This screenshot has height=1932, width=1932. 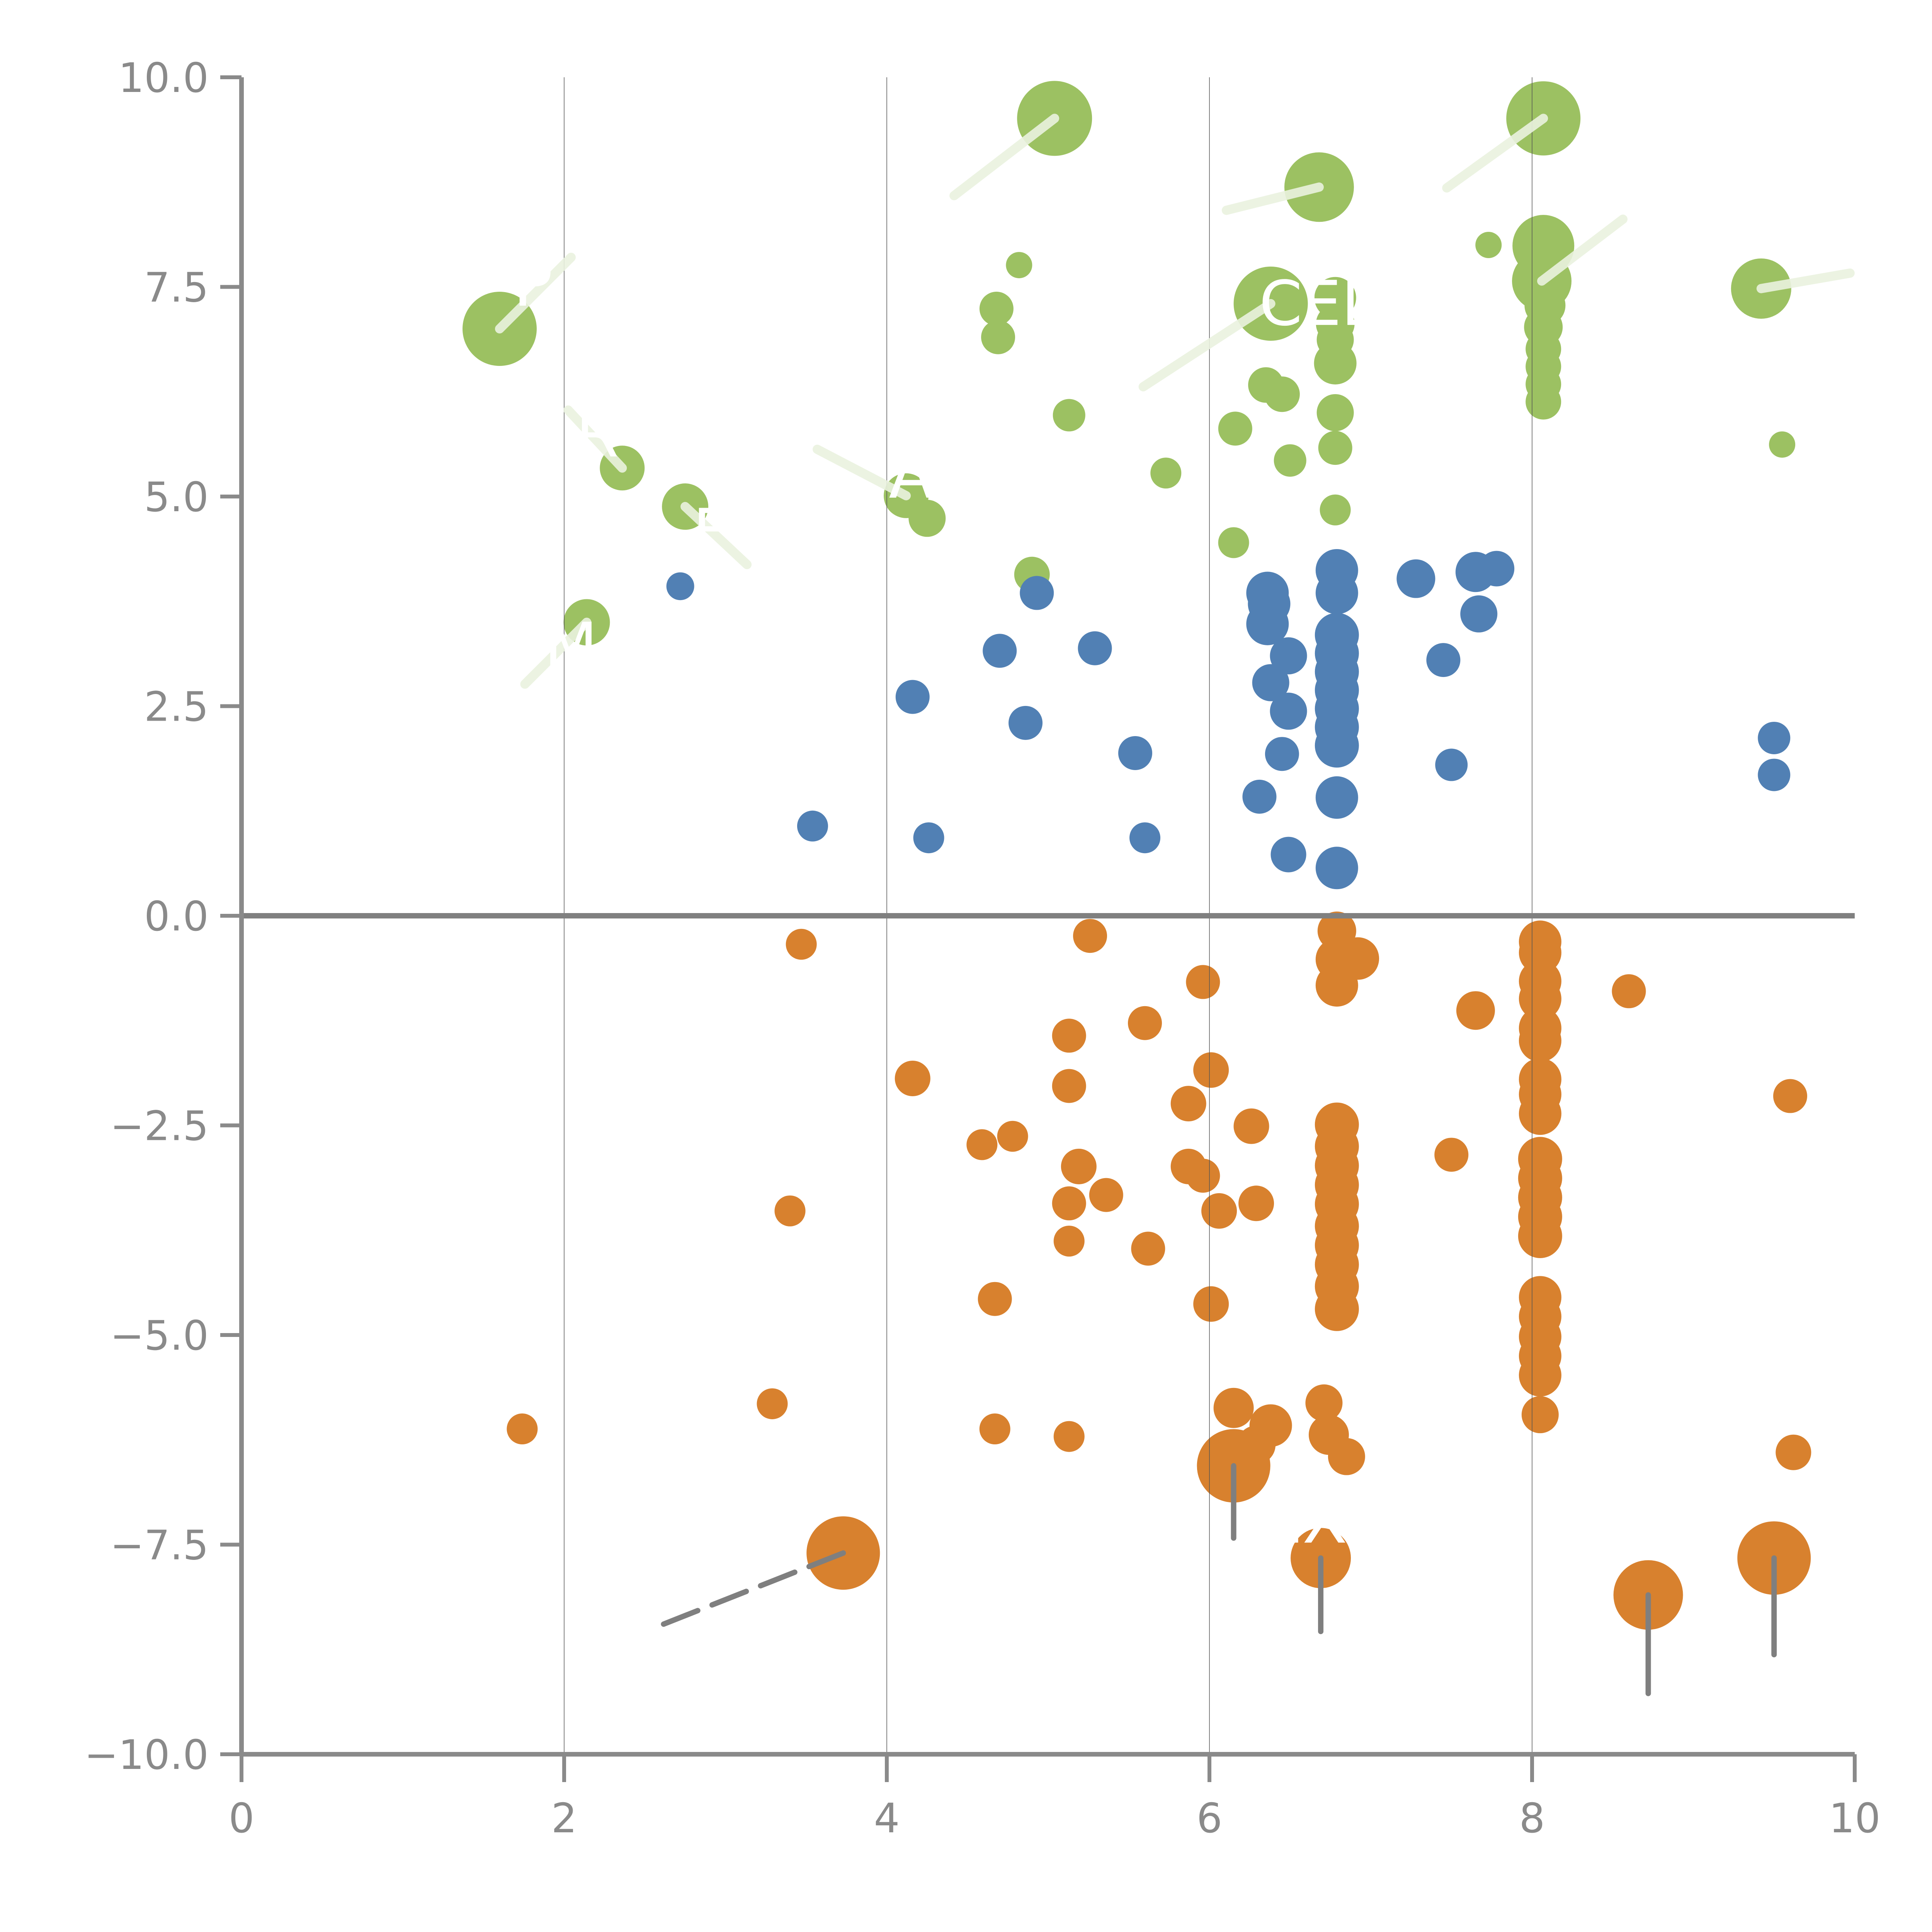 I want to click on annotation-text: R, so click(x=597, y=435).